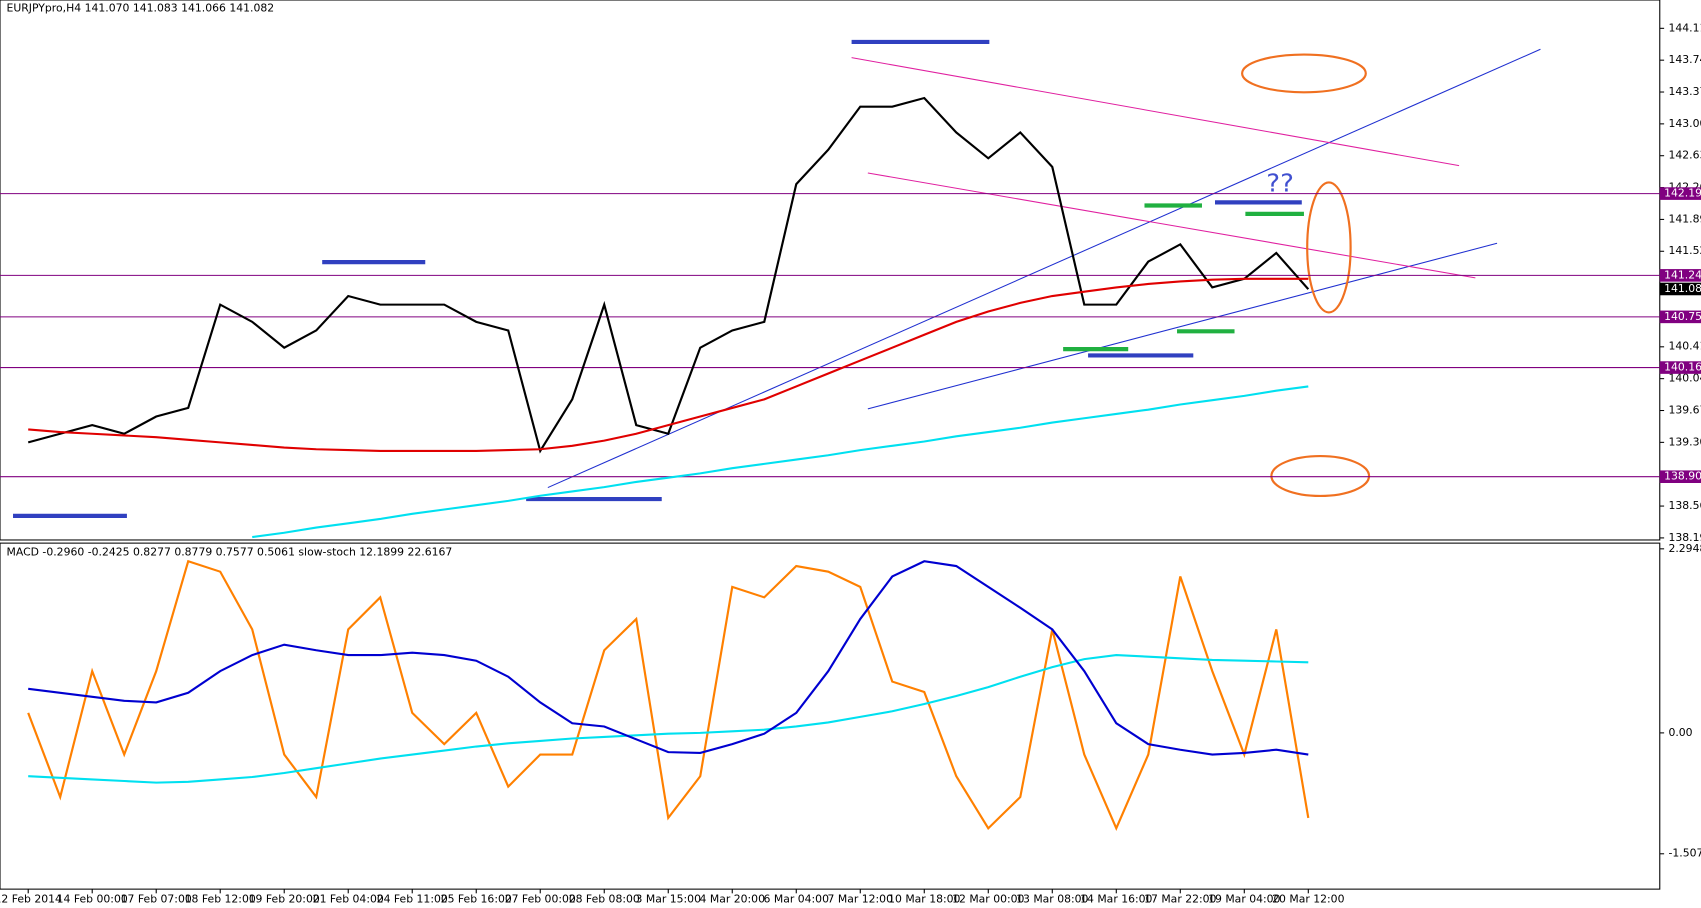 The image size is (1701, 908). What do you see at coordinates (31, 899) in the screenshot?
I see `x-tick-label: 12 Feb 2014` at bounding box center [31, 899].